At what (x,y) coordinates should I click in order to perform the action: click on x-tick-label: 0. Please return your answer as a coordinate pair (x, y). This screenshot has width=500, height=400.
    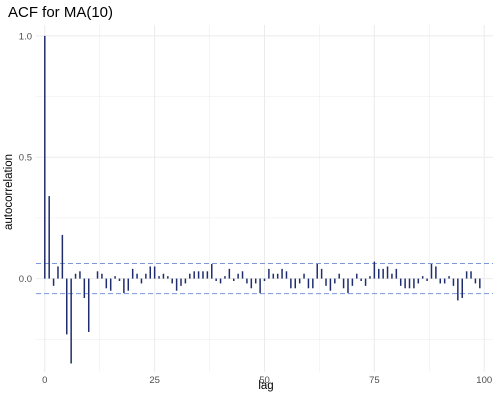
    Looking at the image, I should click on (44, 380).